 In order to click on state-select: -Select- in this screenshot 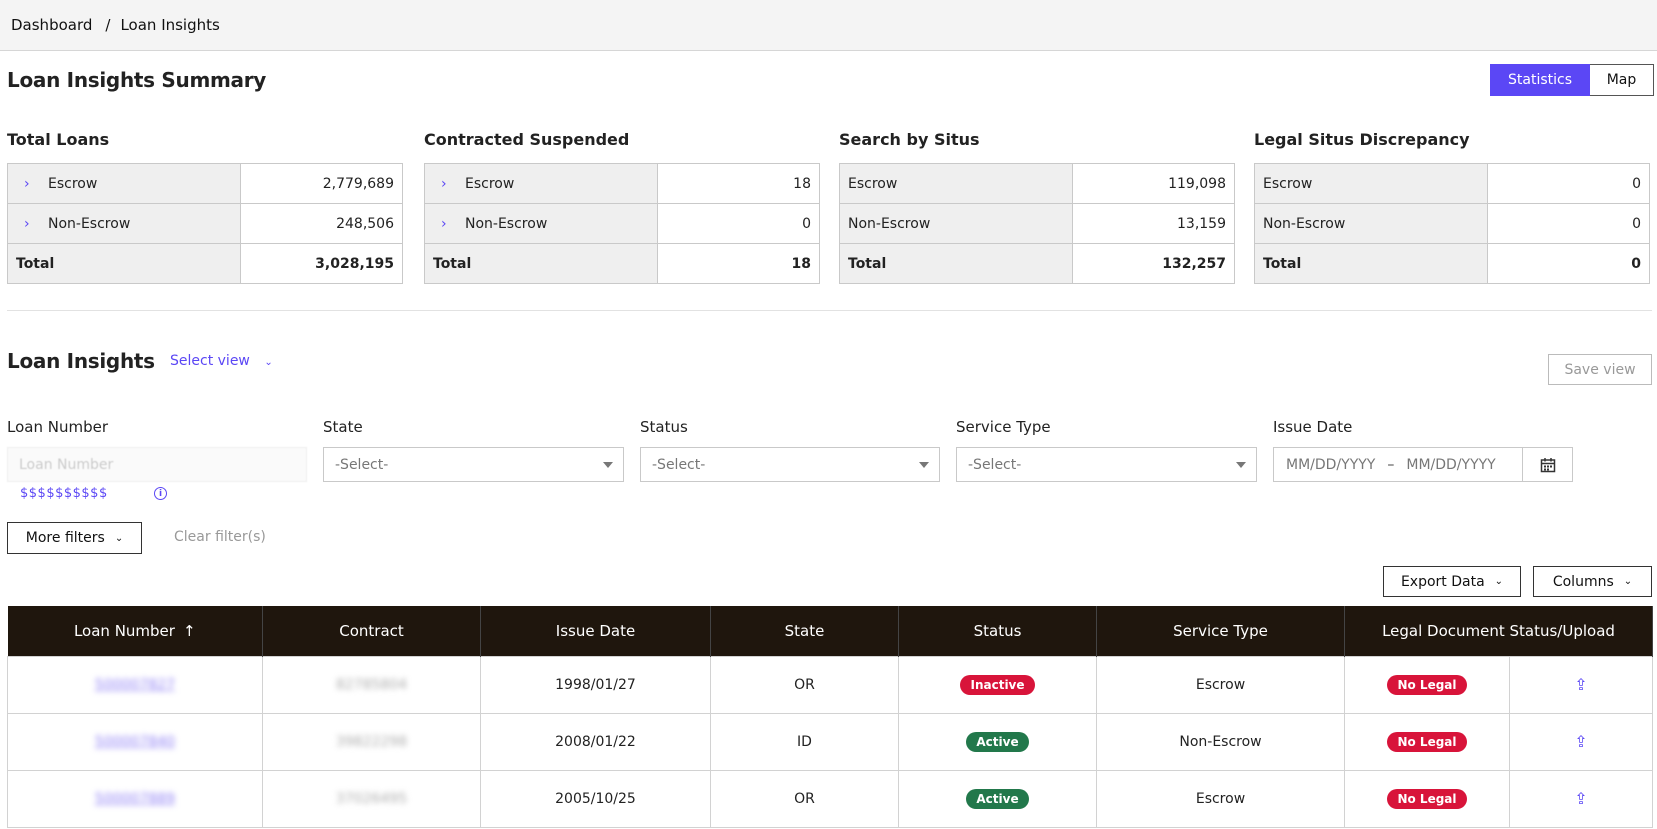, I will do `click(473, 464)`.